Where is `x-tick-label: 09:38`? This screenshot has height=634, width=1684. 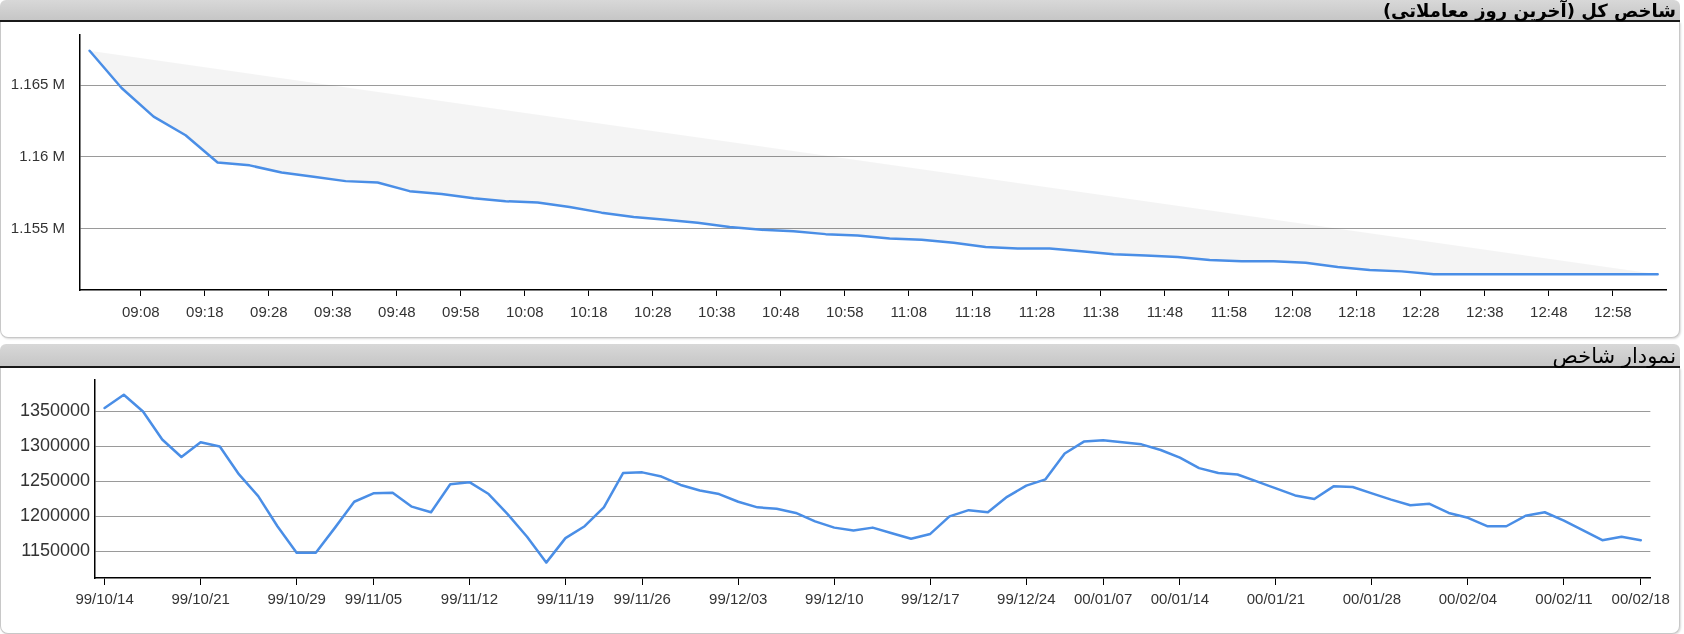 x-tick-label: 09:38 is located at coordinates (333, 312).